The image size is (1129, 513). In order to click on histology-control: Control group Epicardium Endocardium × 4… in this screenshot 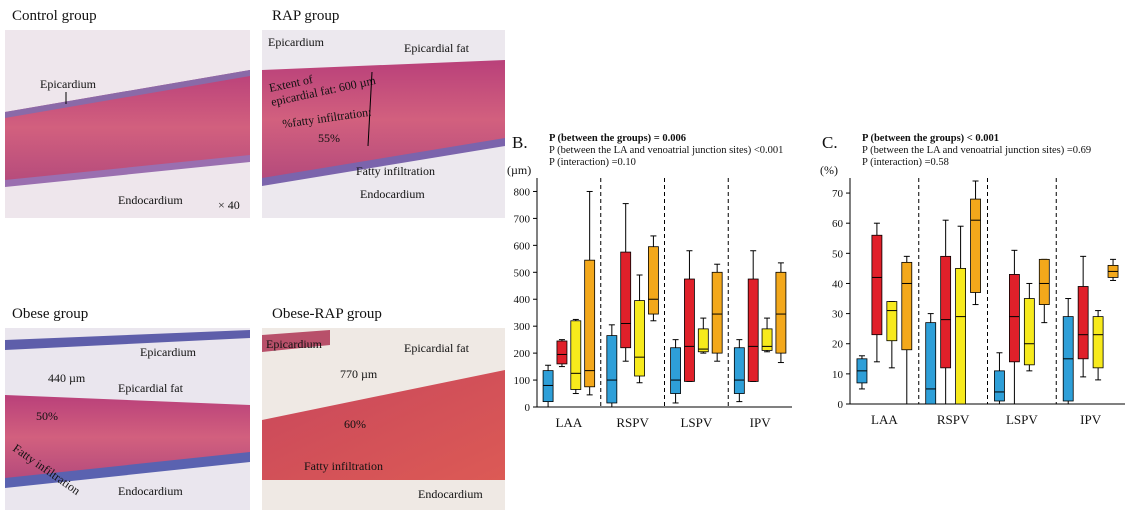, I will do `click(127, 113)`.